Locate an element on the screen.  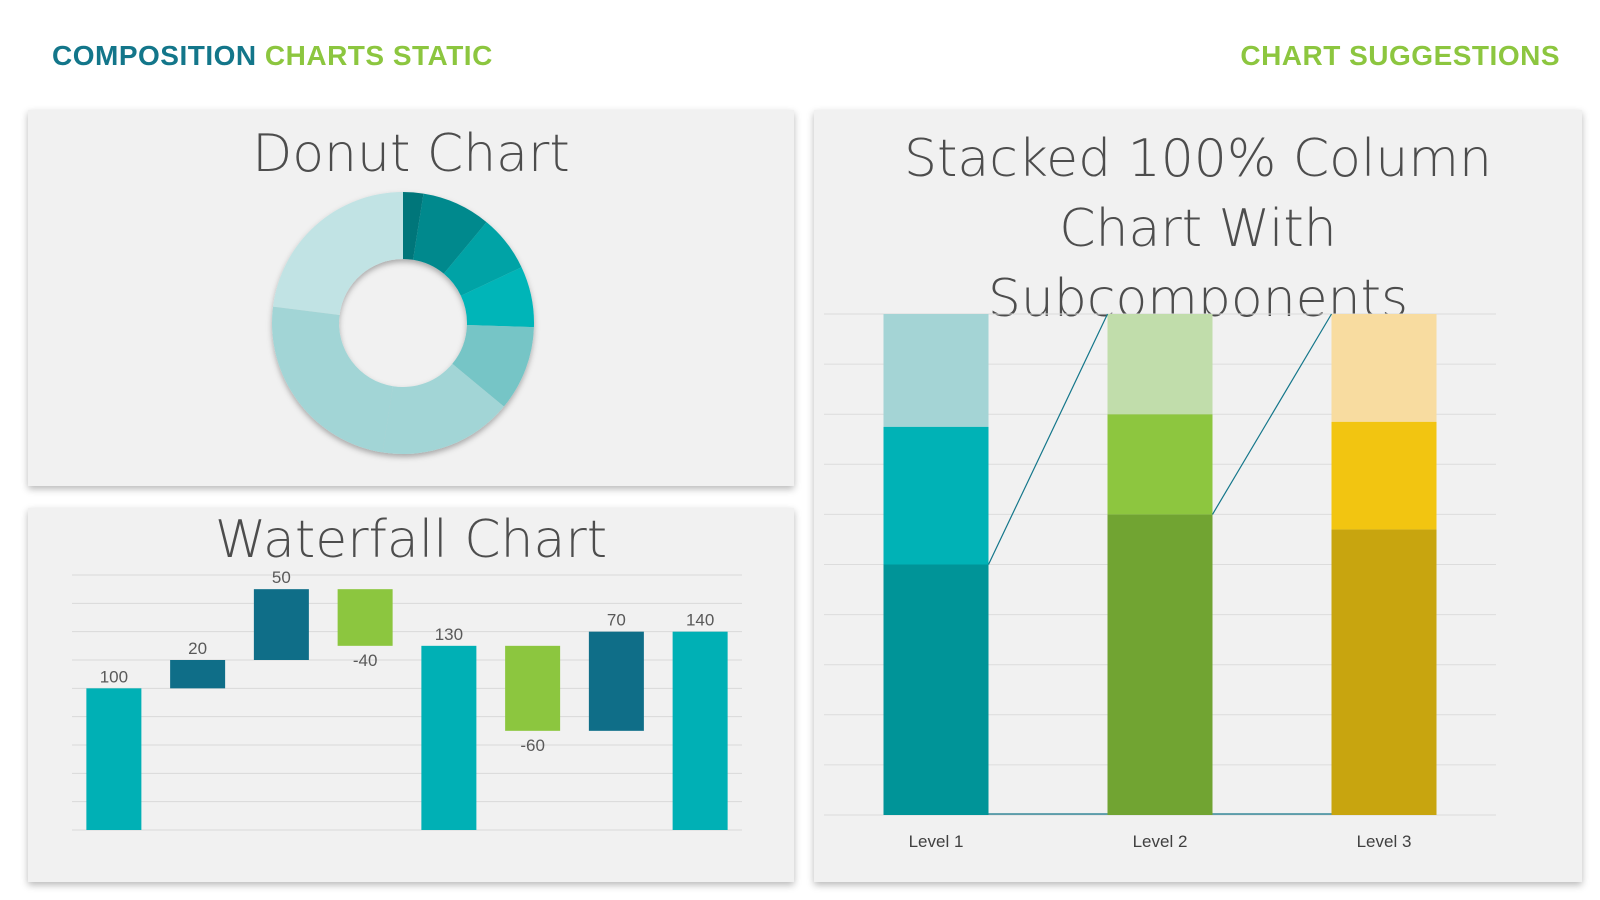
waterfall-data-label: 70 is located at coordinates (616, 620).